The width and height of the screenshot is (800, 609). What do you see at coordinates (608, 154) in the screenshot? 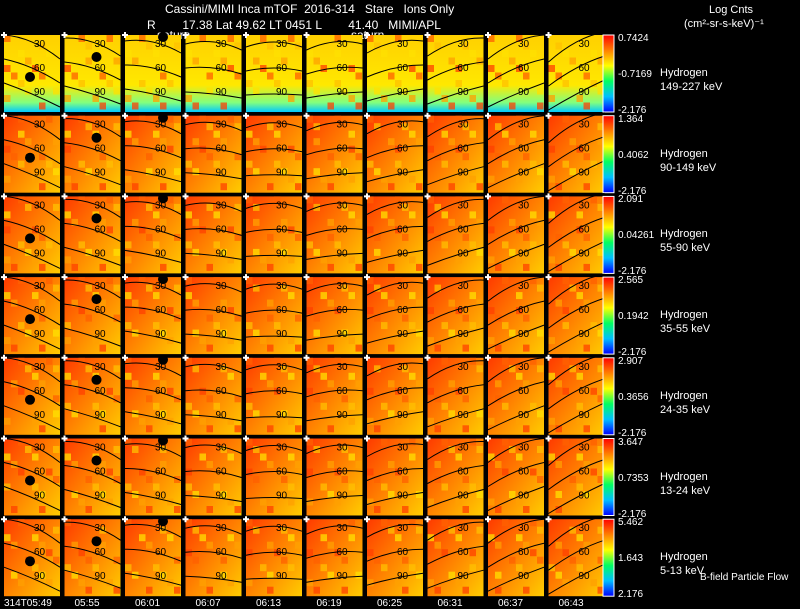
I see `colorbar` at bounding box center [608, 154].